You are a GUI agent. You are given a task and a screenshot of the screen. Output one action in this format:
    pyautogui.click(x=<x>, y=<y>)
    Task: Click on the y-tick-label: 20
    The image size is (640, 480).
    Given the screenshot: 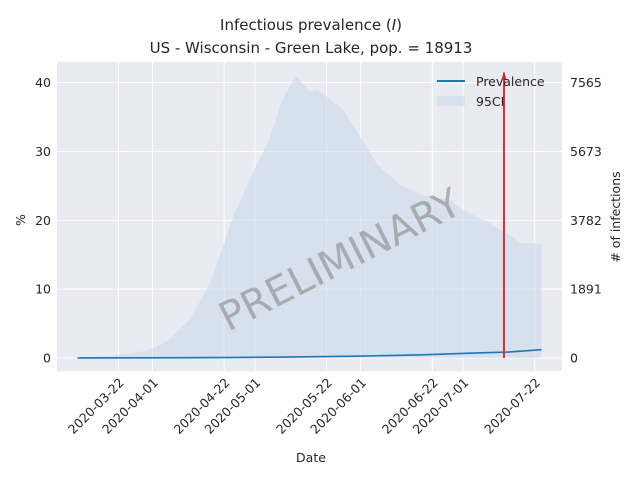 What is the action you would take?
    pyautogui.click(x=43, y=220)
    